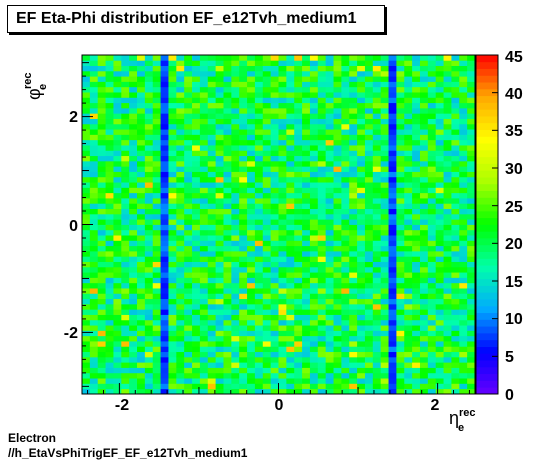 The width and height of the screenshot is (546, 462). I want to click on y-tick-label-neg2: -2, so click(71, 333).